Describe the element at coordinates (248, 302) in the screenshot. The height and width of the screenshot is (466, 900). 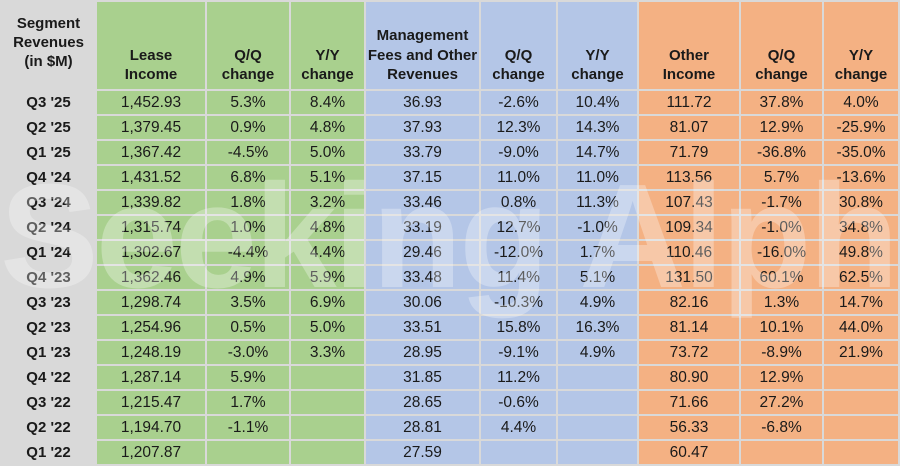
I see `cell-lease-1: 3.5%` at that location.